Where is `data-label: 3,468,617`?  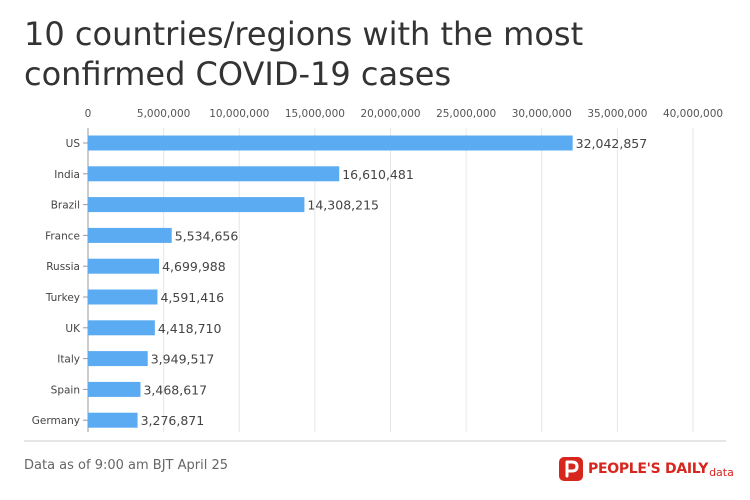
data-label: 3,468,617 is located at coordinates (175, 389).